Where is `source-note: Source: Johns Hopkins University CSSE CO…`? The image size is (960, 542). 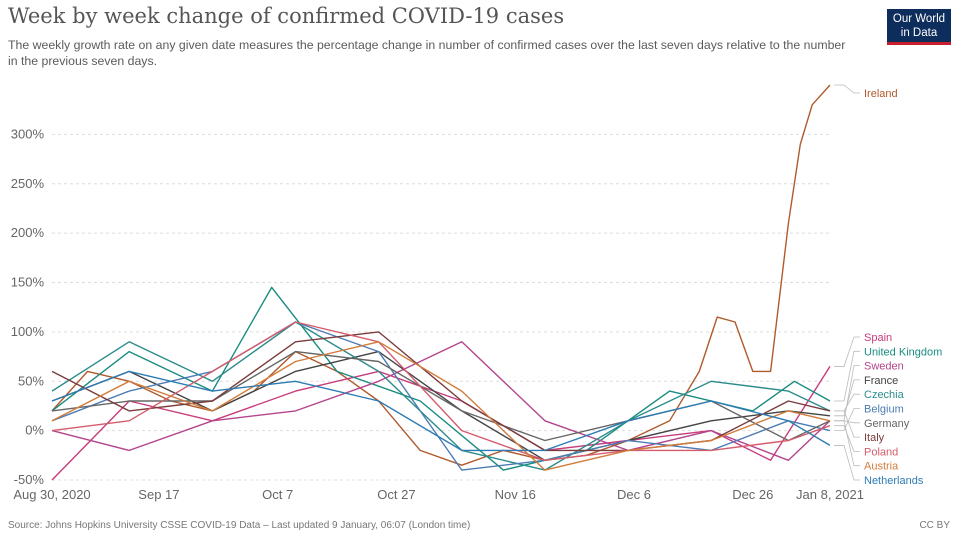
source-note: Source: Johns Hopkins University CSSE CO… is located at coordinates (239, 525).